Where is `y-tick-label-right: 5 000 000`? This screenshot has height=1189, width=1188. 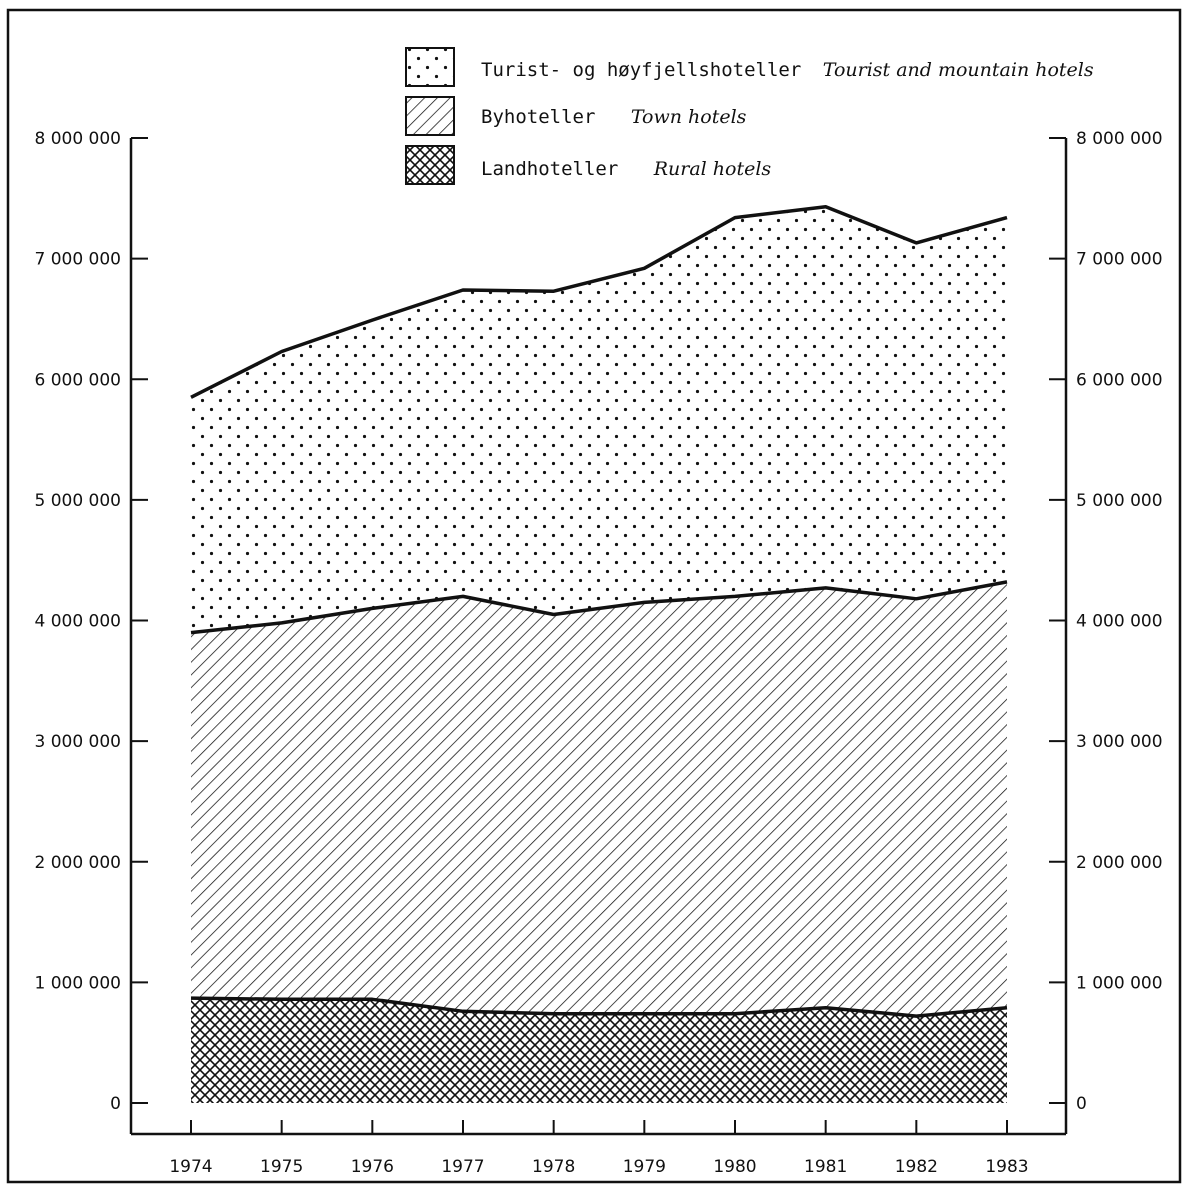
y-tick-label-right: 5 000 000 is located at coordinates (1119, 501).